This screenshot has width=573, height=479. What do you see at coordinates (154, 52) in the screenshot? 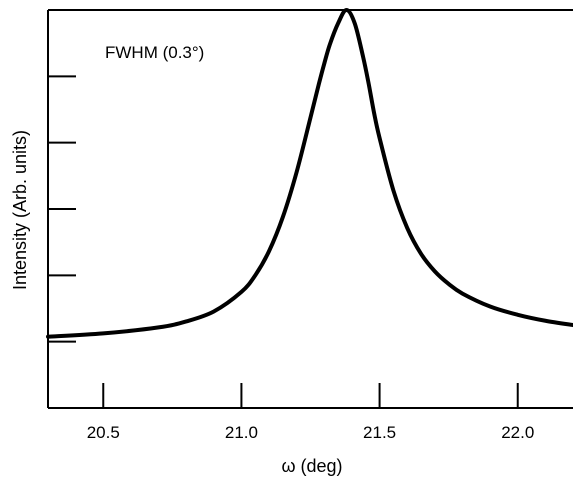
I see `annotation-fwhm: FWHM (0.3°)` at bounding box center [154, 52].